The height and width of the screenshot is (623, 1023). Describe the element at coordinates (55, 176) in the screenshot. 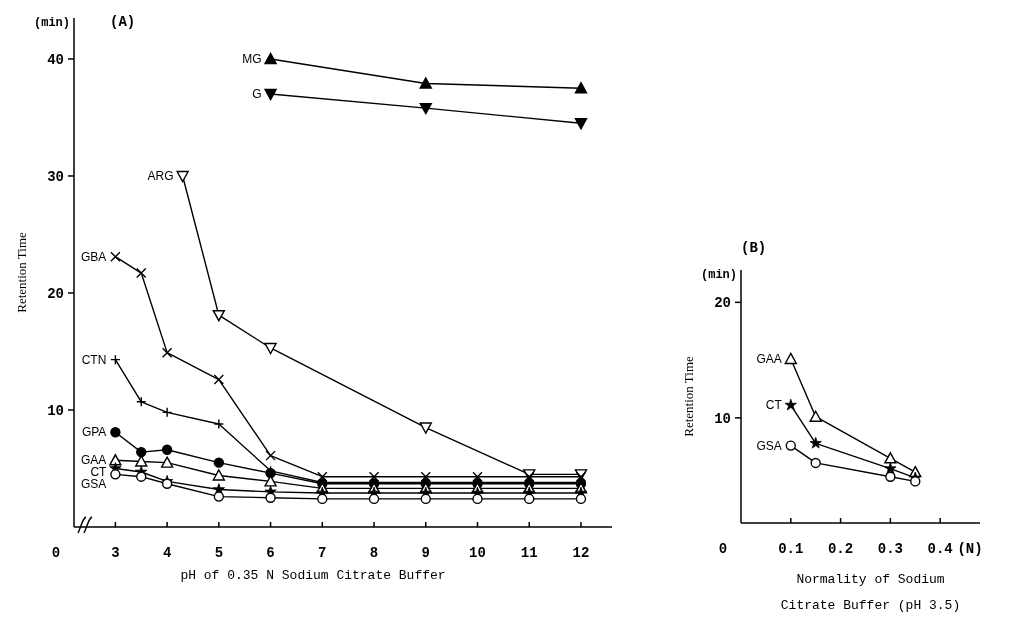

I see `y-tick-label: 30` at that location.